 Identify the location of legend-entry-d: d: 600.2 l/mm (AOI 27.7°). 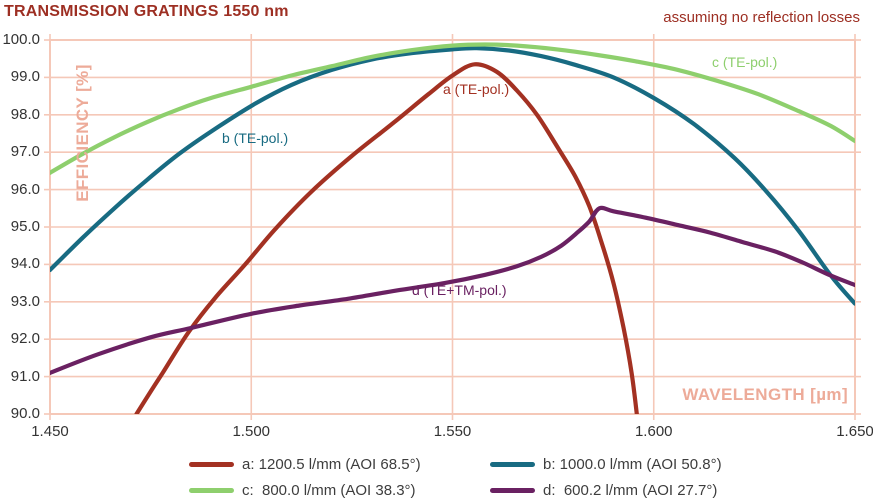
(606, 490).